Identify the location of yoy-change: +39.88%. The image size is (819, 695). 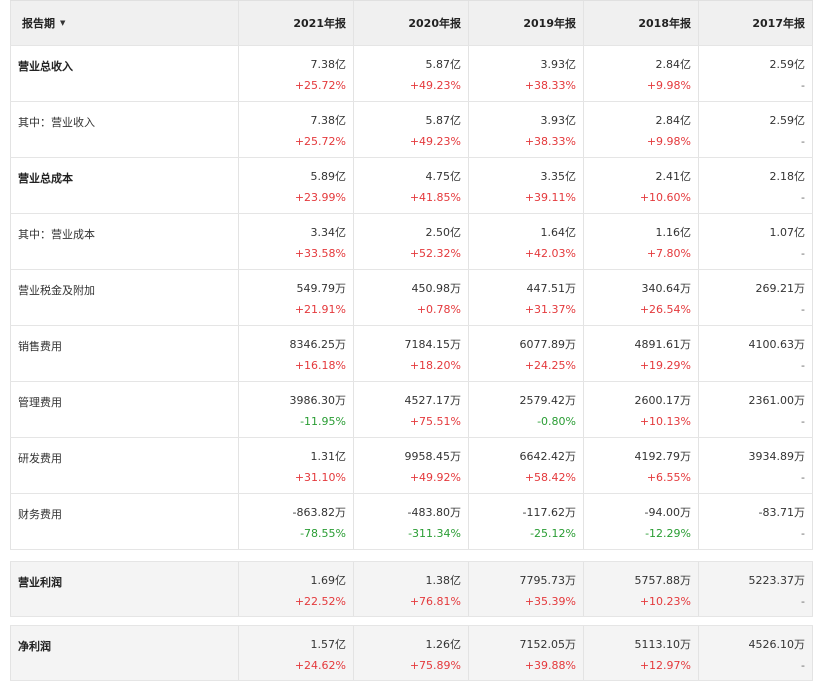
(550, 665).